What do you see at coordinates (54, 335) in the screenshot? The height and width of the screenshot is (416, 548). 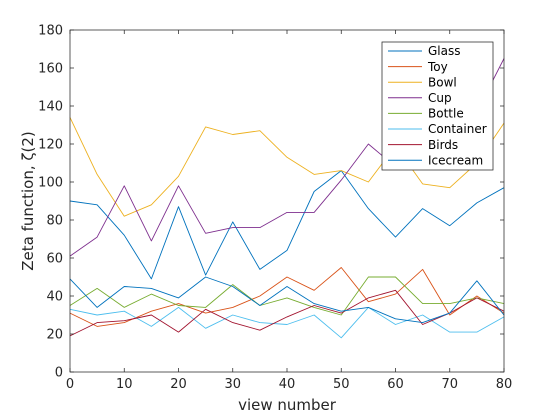 I see `y-tick-label: 20` at bounding box center [54, 335].